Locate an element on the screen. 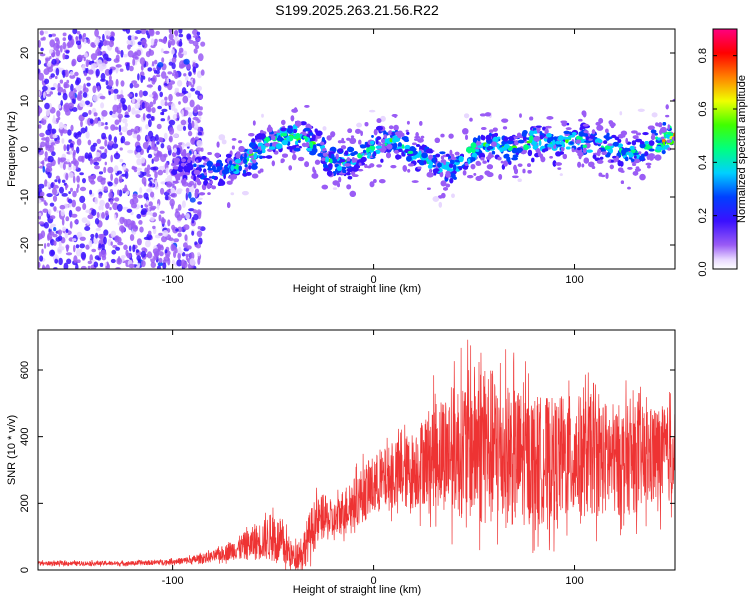 The height and width of the screenshot is (600, 750). snr-x-label: Height of straight line (km) is located at coordinates (357, 590).